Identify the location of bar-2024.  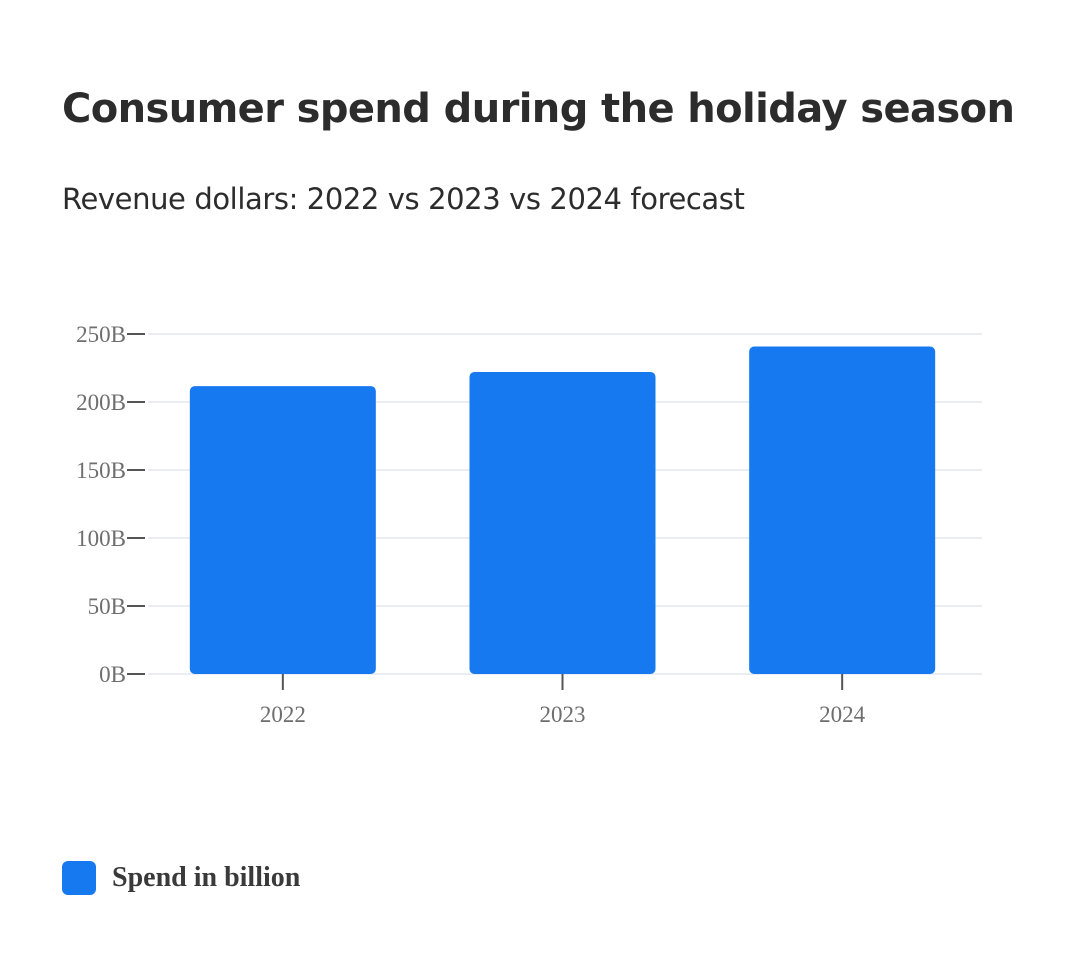
(842, 510).